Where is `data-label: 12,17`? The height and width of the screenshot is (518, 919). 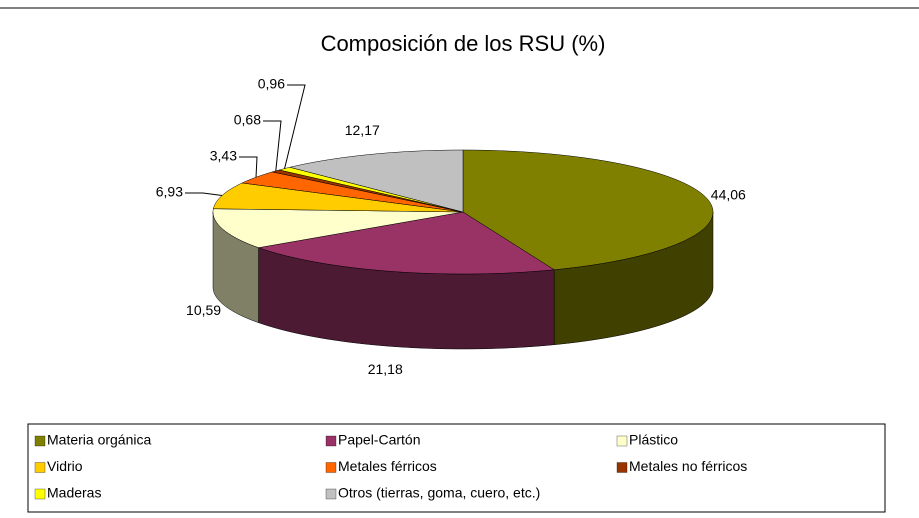 data-label: 12,17 is located at coordinates (362, 130).